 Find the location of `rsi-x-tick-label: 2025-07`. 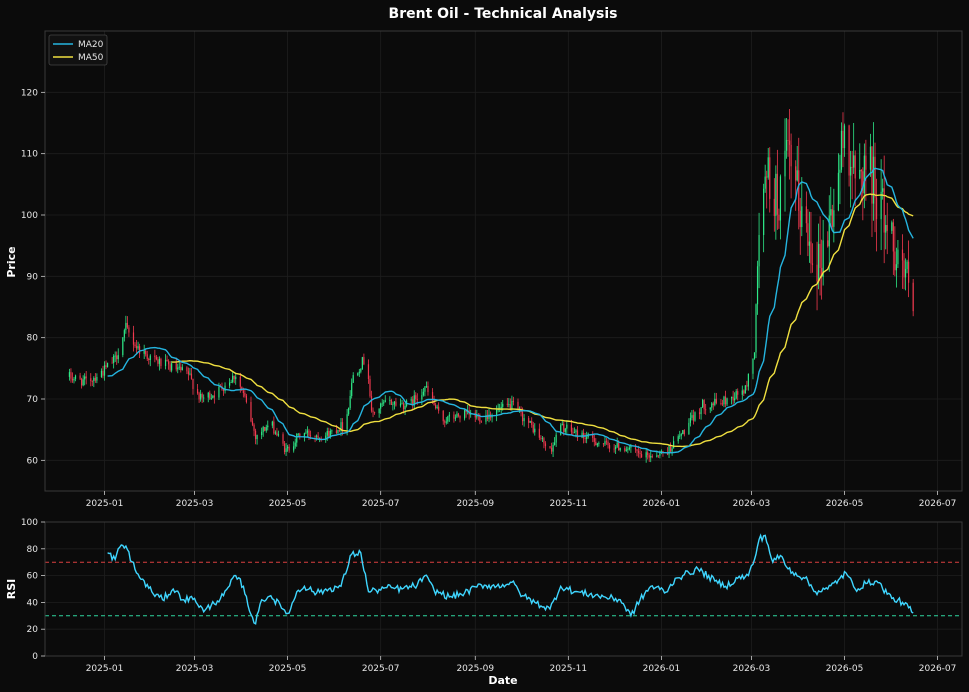

rsi-x-tick-label: 2025-07 is located at coordinates (381, 669).